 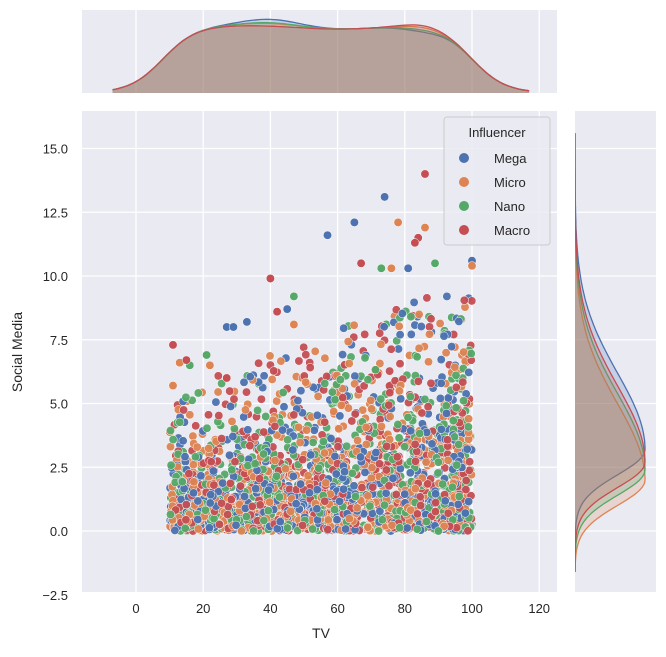 I want to click on legend: Influencer Mega Micro Nano Macro, so click(x=497, y=181).